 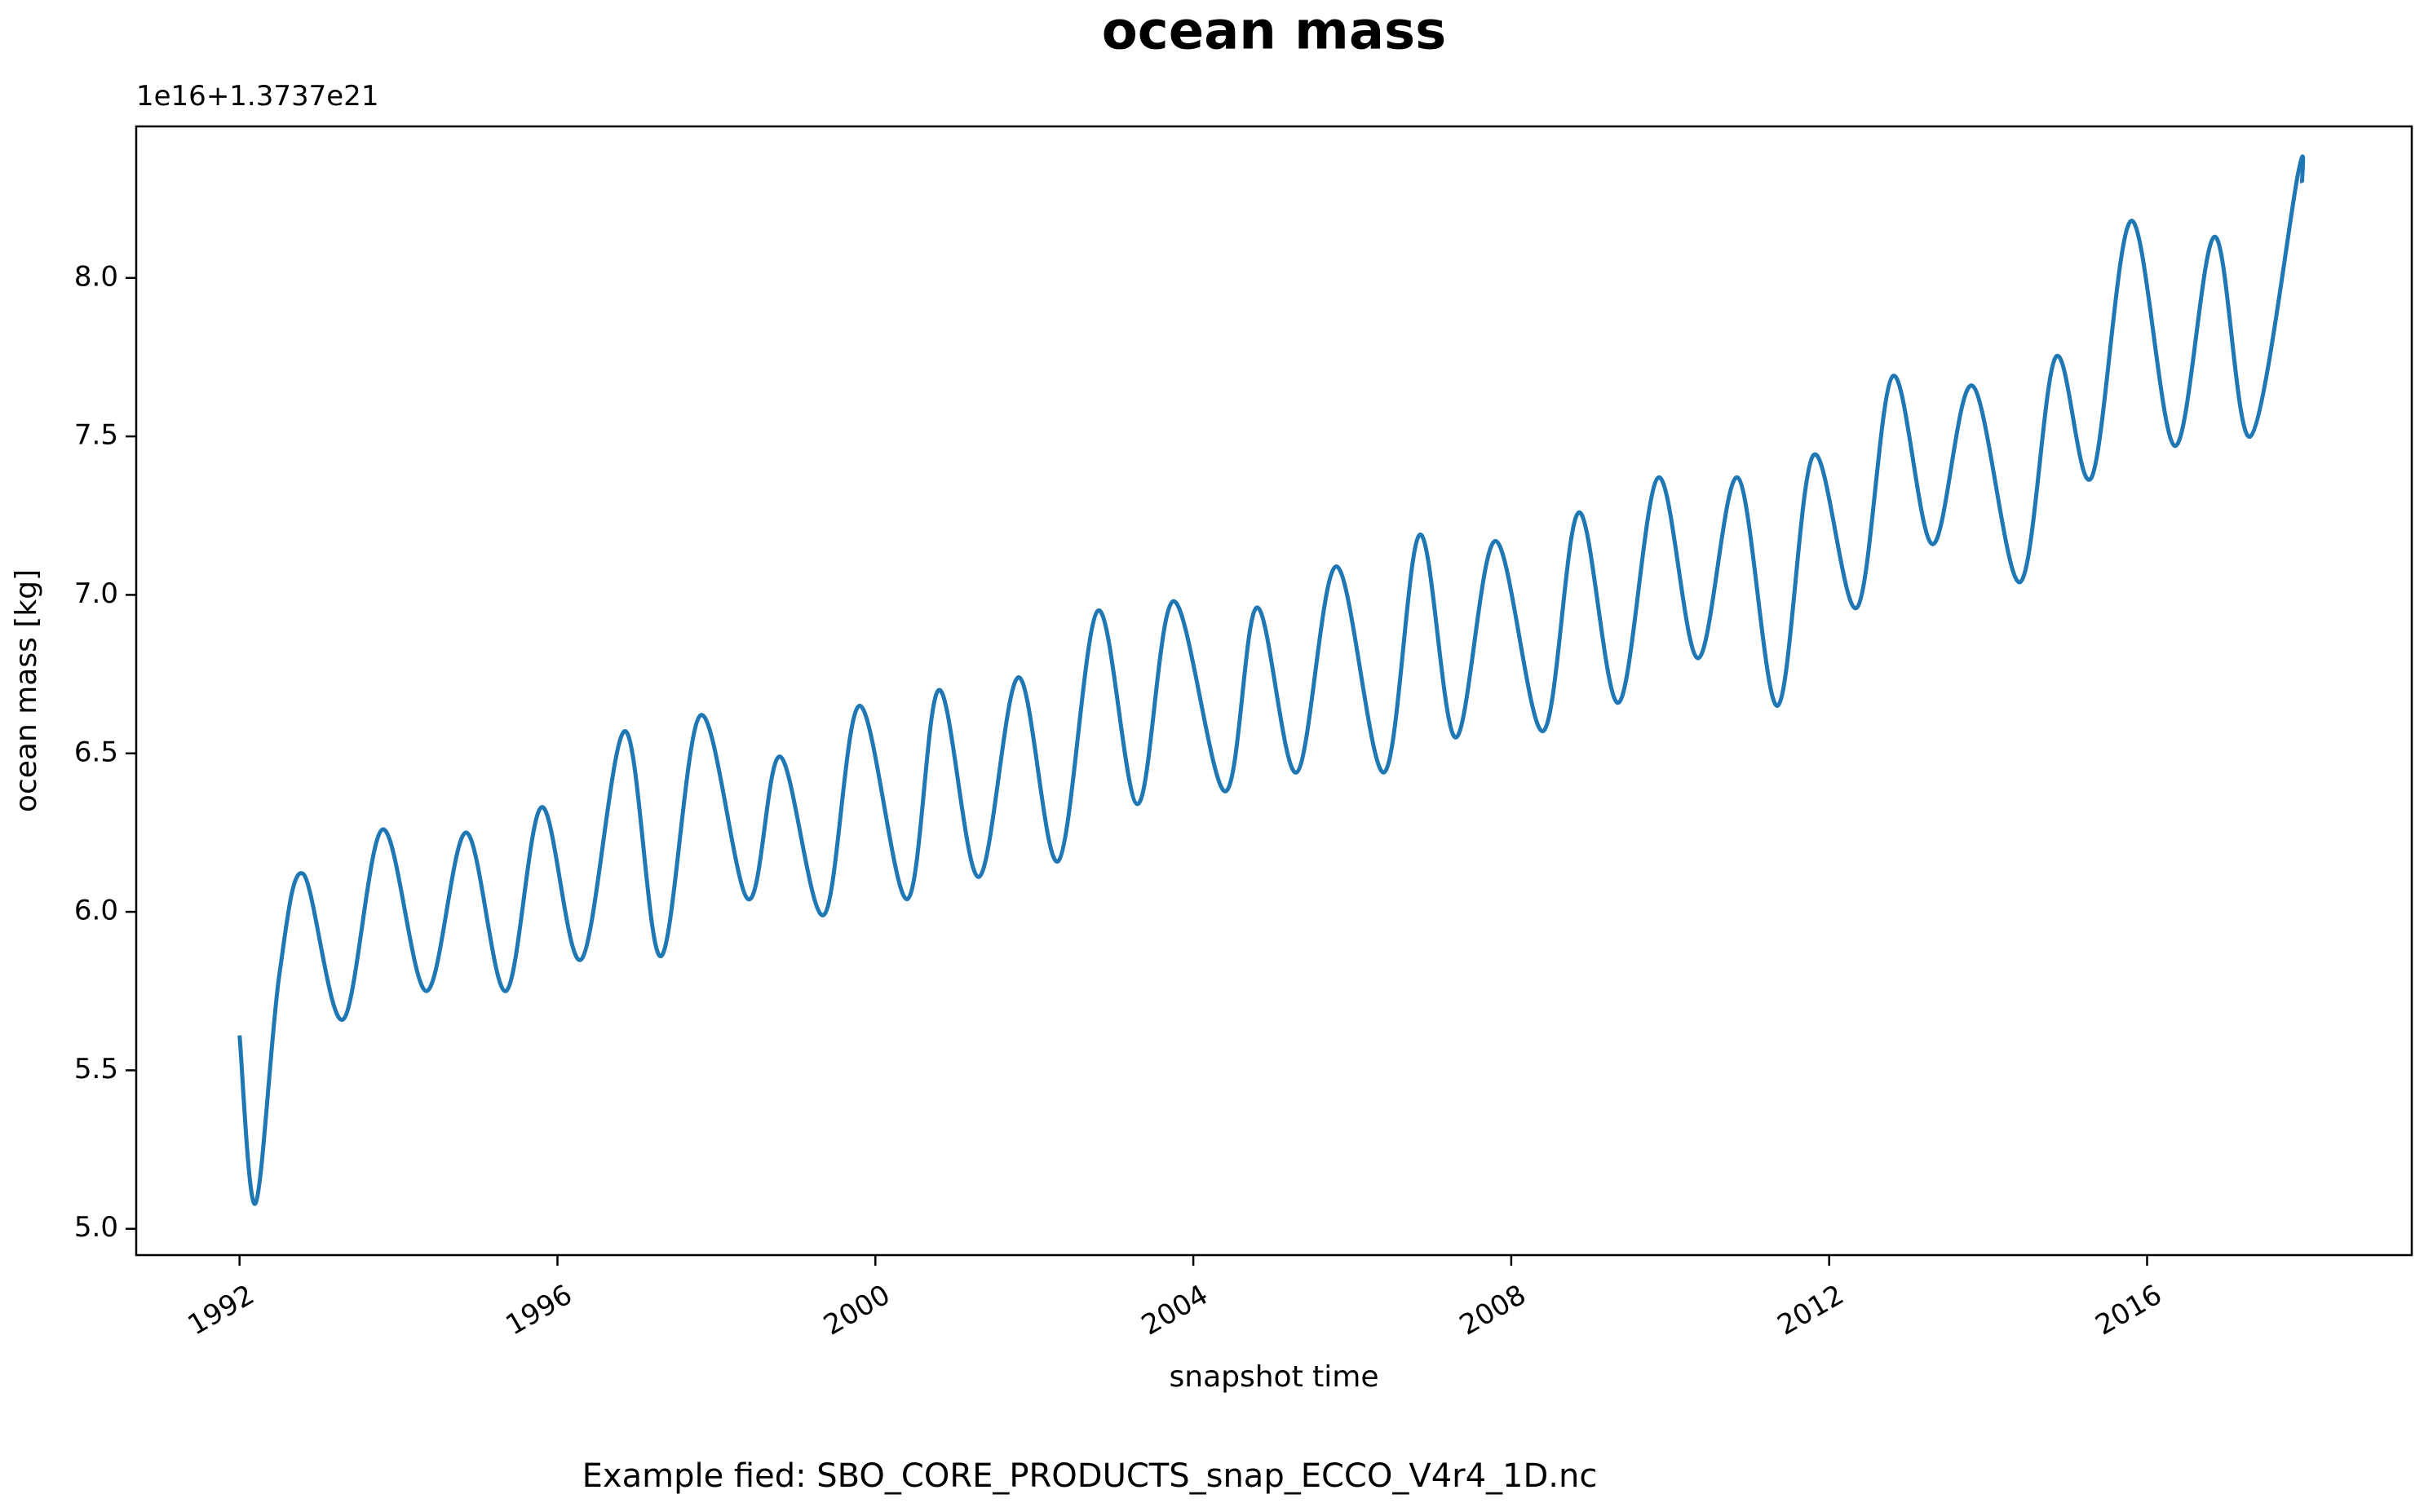 I want to click on chart-title: ocean mass, so click(x=1274, y=32).